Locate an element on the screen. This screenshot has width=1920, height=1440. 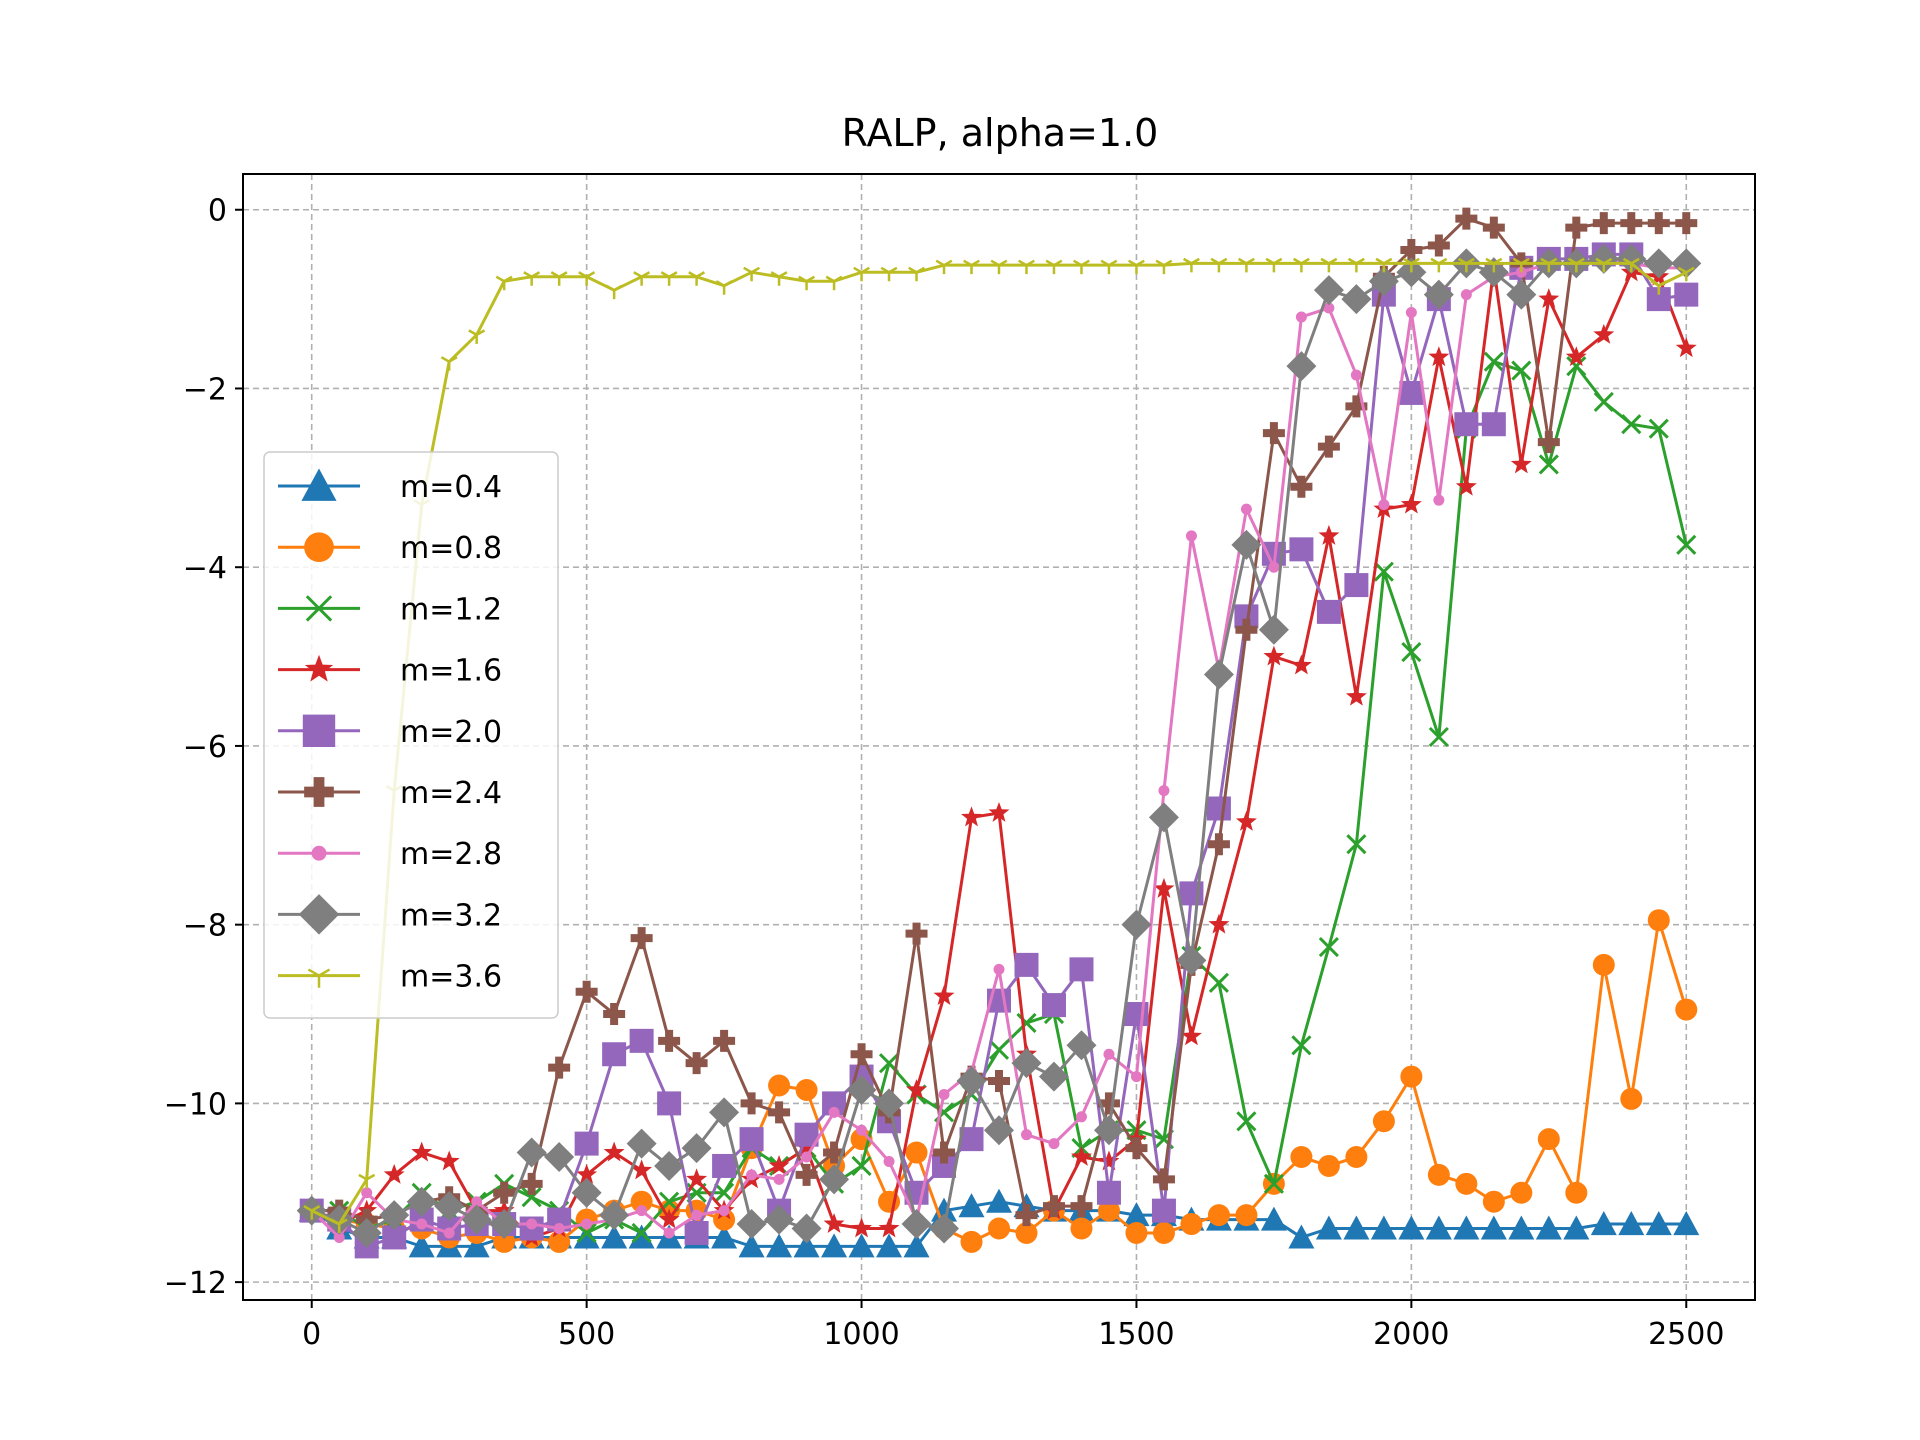
legend-label: m=3.2 is located at coordinates (451, 915).